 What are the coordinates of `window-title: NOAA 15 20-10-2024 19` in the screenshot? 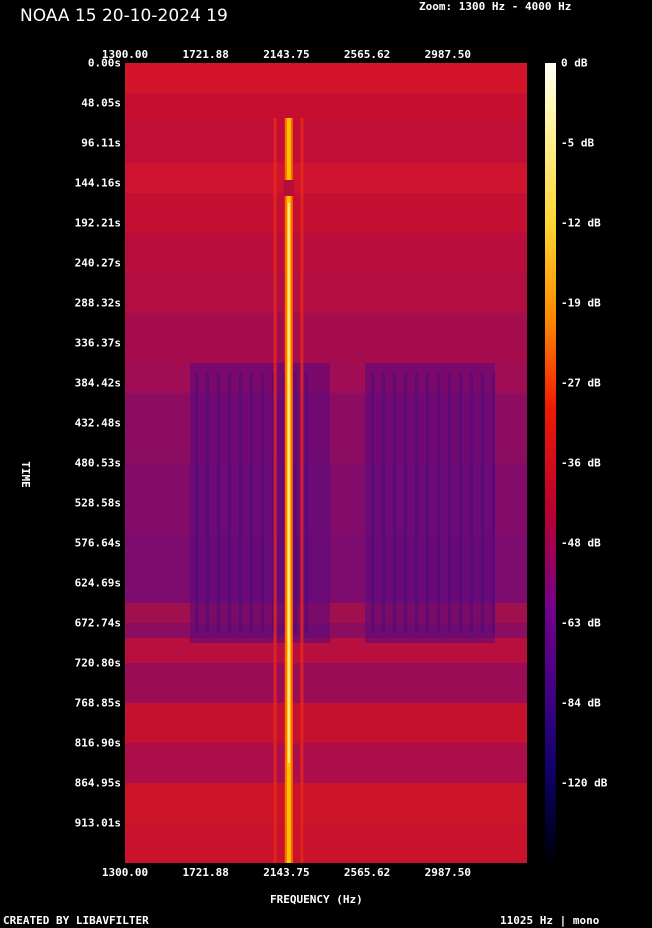 It's located at (124, 16).